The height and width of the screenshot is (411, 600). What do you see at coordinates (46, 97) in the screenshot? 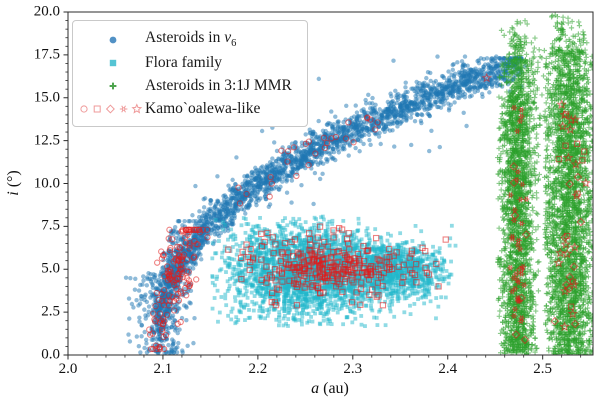
I see `y-tick-label: 15.0` at bounding box center [46, 97].